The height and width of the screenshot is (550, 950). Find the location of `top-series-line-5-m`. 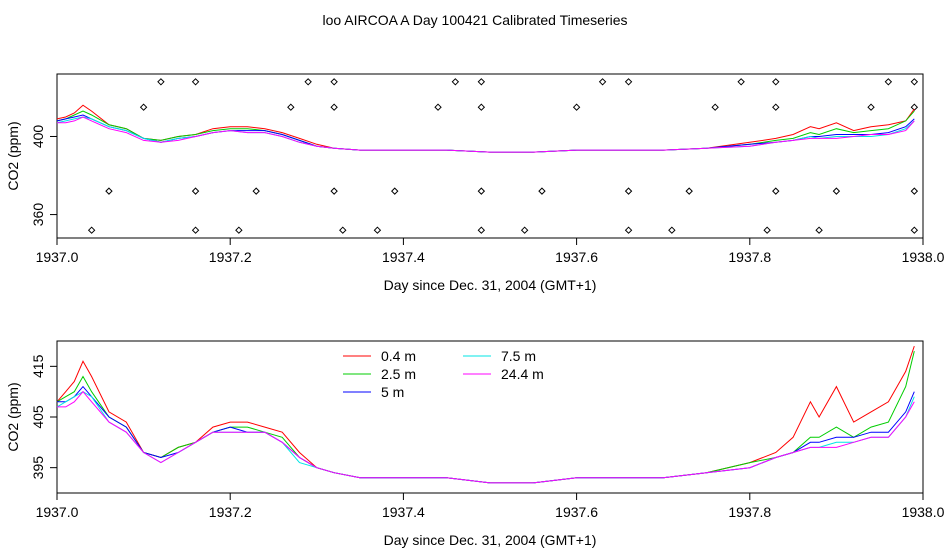

top-series-line-5-m is located at coordinates (485, 133).